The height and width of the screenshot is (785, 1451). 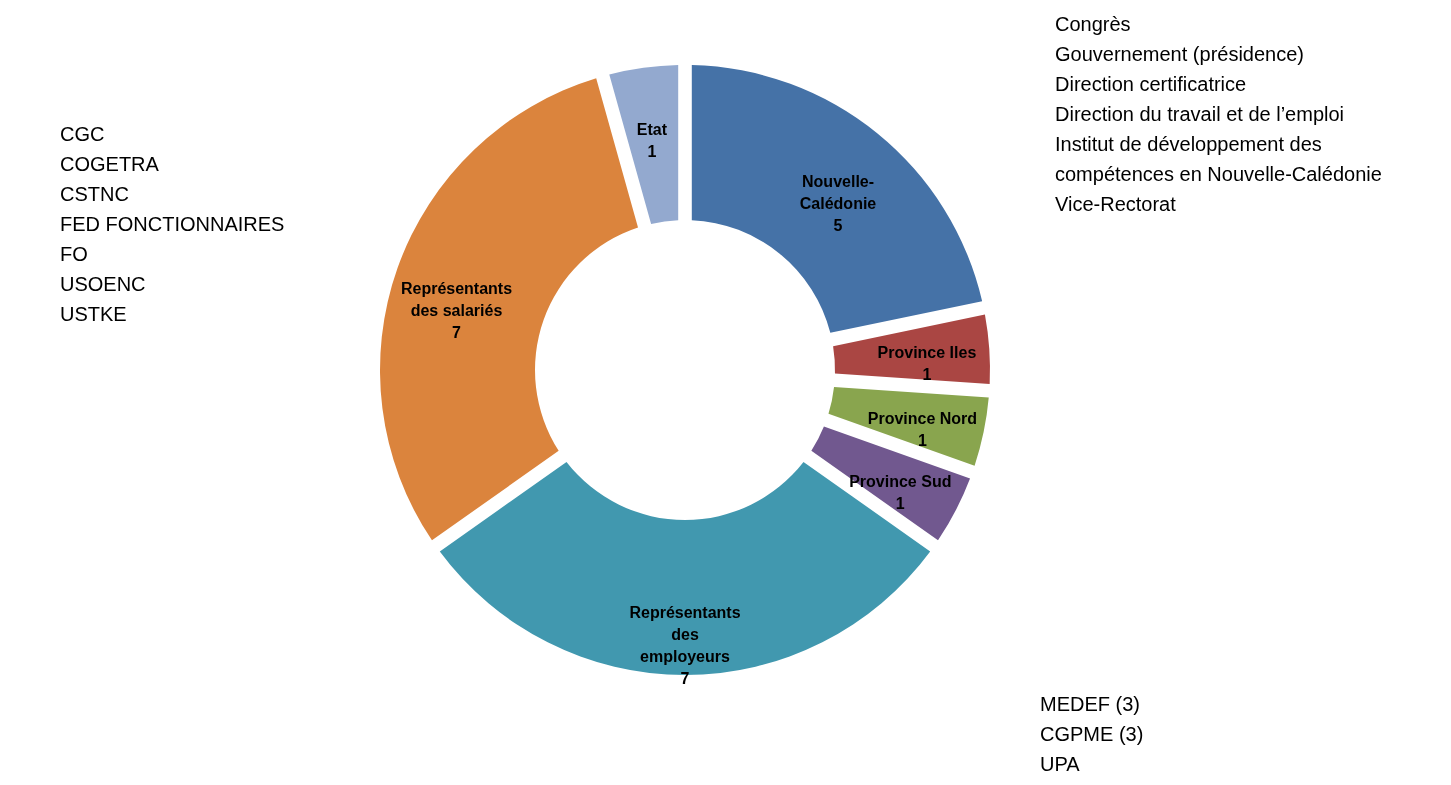 What do you see at coordinates (172, 224) in the screenshot?
I see `text: CGC COGETRA CSTNC FED FONCTIONNAIRES FO USOENC USTKE` at bounding box center [172, 224].